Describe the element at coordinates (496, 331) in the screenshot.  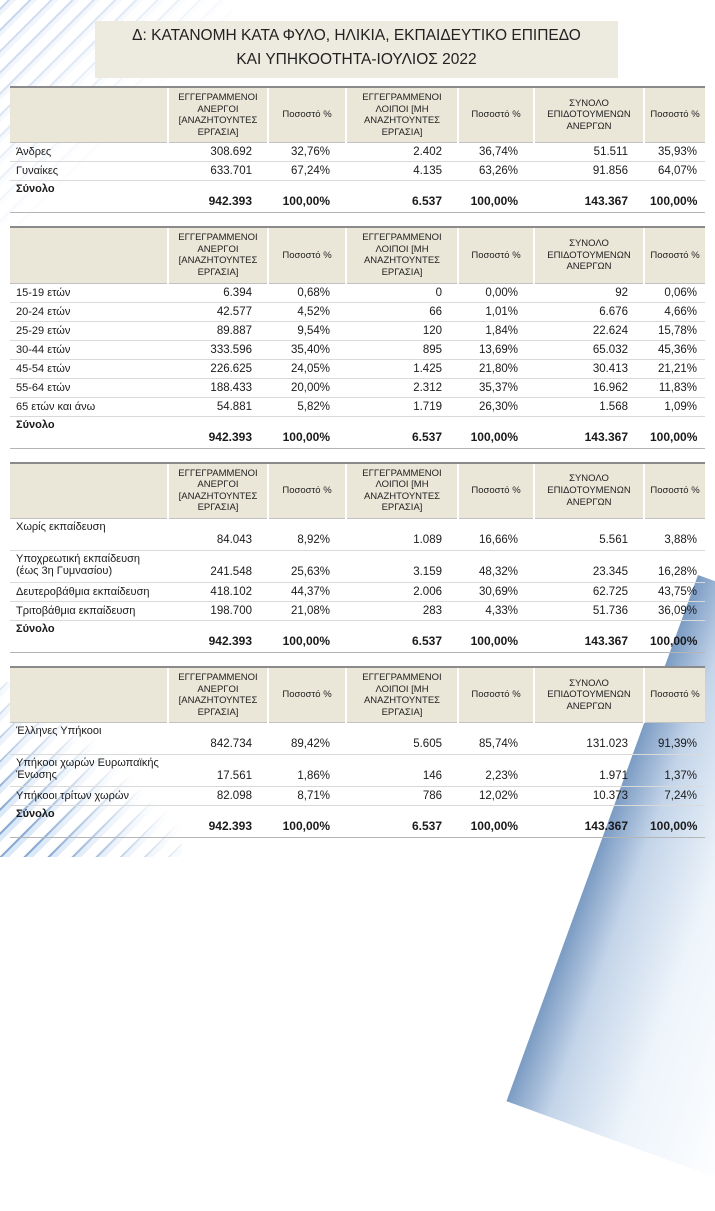
I see `cell-value: 1,84%` at that location.